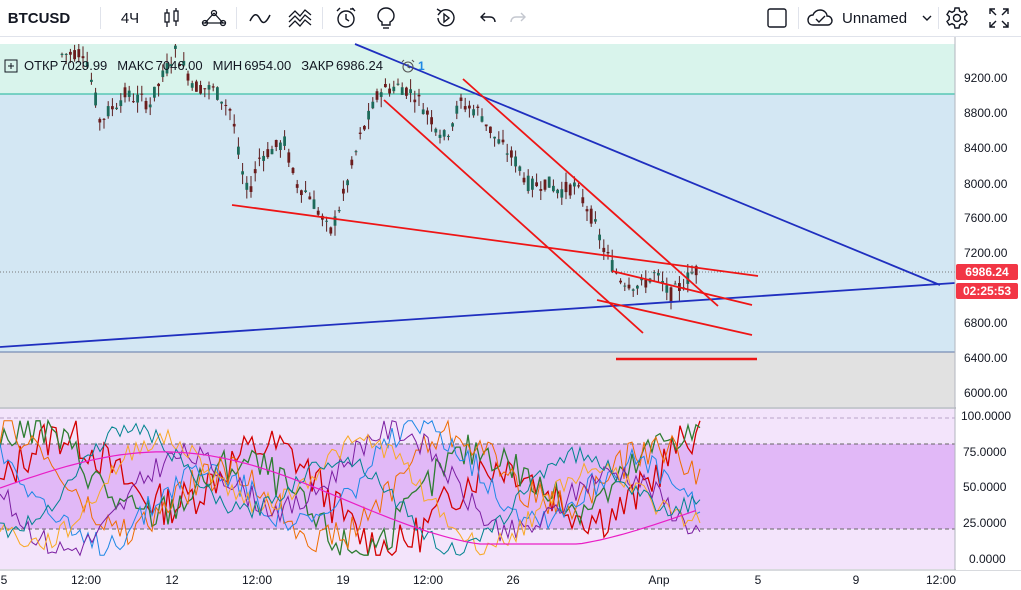 This screenshot has height=590, width=1021. What do you see at coordinates (268, 65) in the screenshot?
I see `low-value: 6954.00` at bounding box center [268, 65].